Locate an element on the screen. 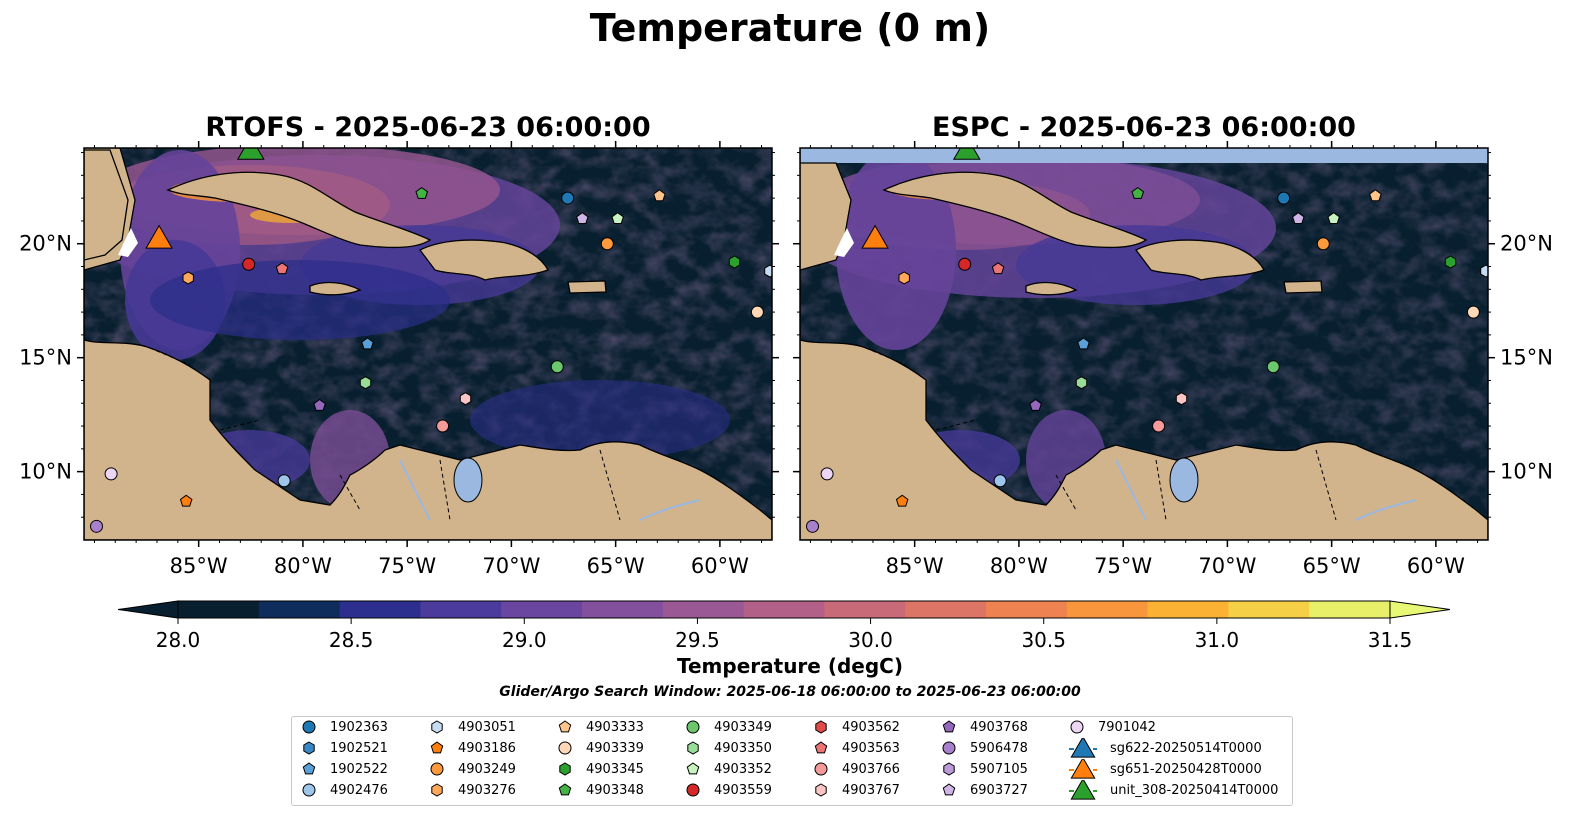  legend-label: 1902363 is located at coordinates (359, 727).